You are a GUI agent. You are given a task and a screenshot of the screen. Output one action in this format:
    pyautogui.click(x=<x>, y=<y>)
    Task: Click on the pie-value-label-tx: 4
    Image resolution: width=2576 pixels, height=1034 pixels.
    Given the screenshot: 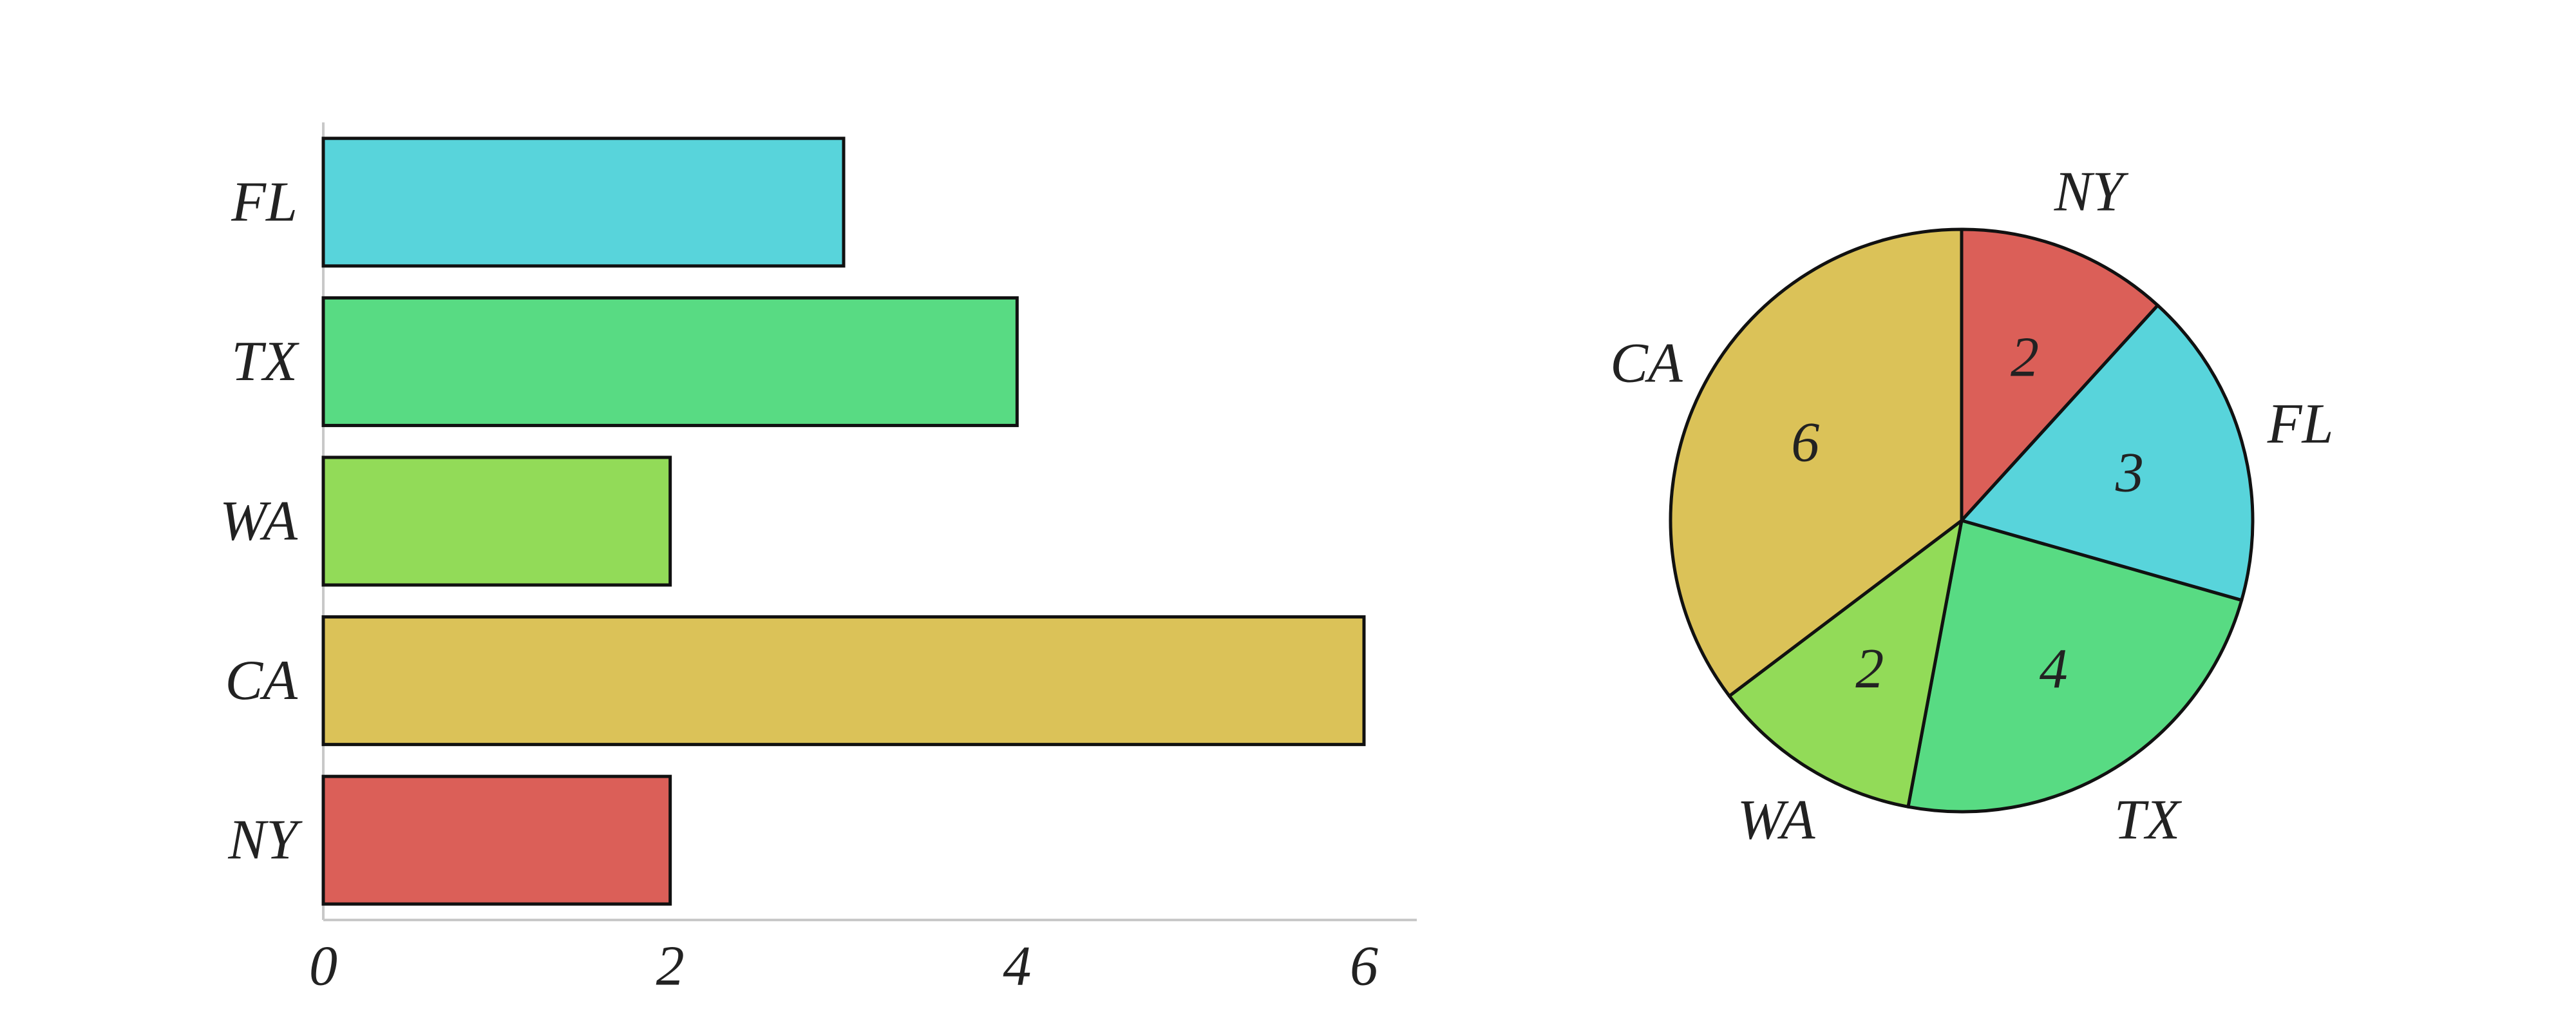 What is the action you would take?
    pyautogui.click(x=2054, y=669)
    